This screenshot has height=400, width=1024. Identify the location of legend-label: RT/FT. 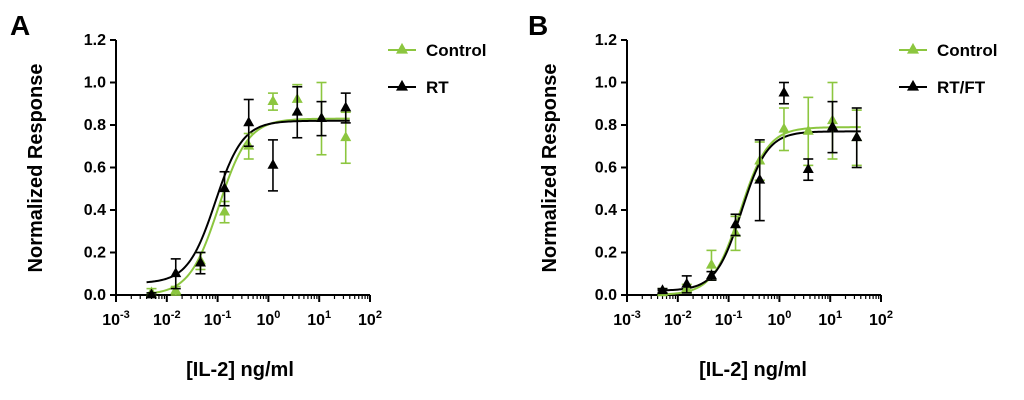
(961, 87).